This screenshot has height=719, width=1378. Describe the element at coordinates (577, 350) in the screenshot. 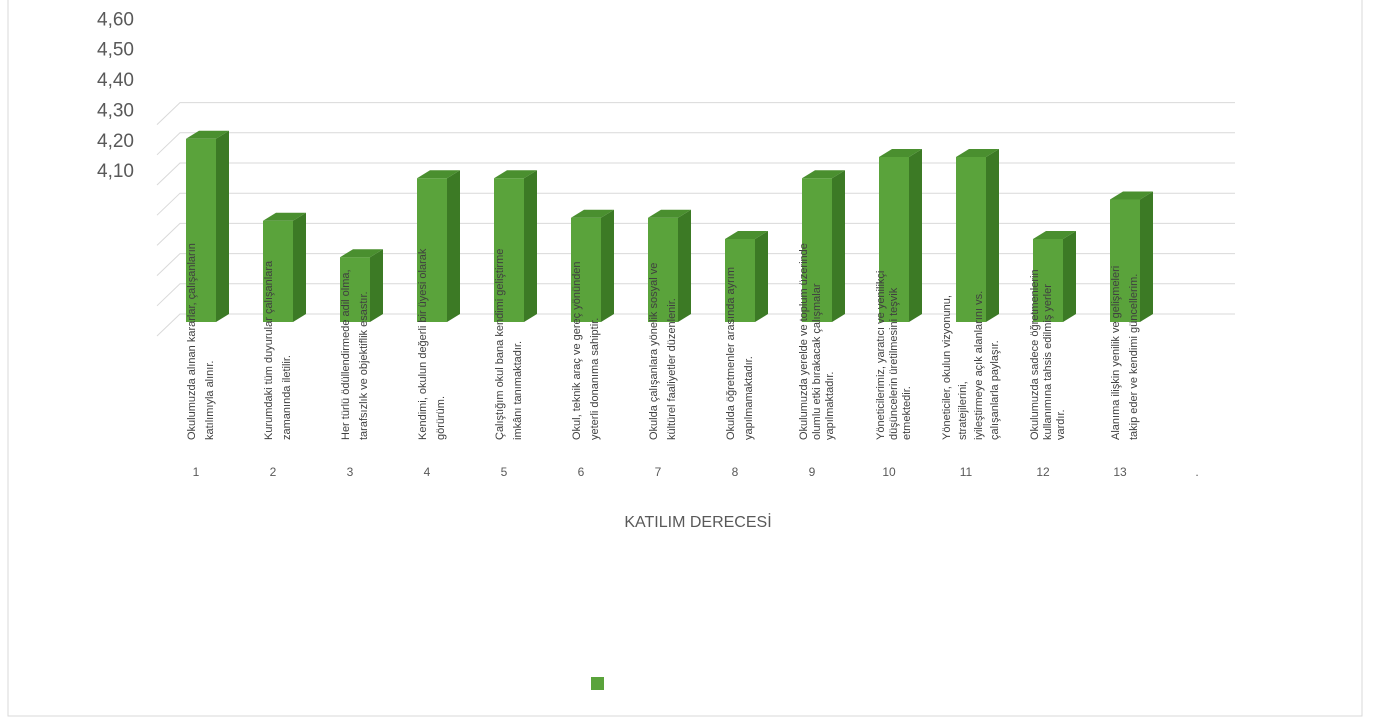

I see `bar-annotation: Okul, teknik araç ve gereç yönünden` at that location.